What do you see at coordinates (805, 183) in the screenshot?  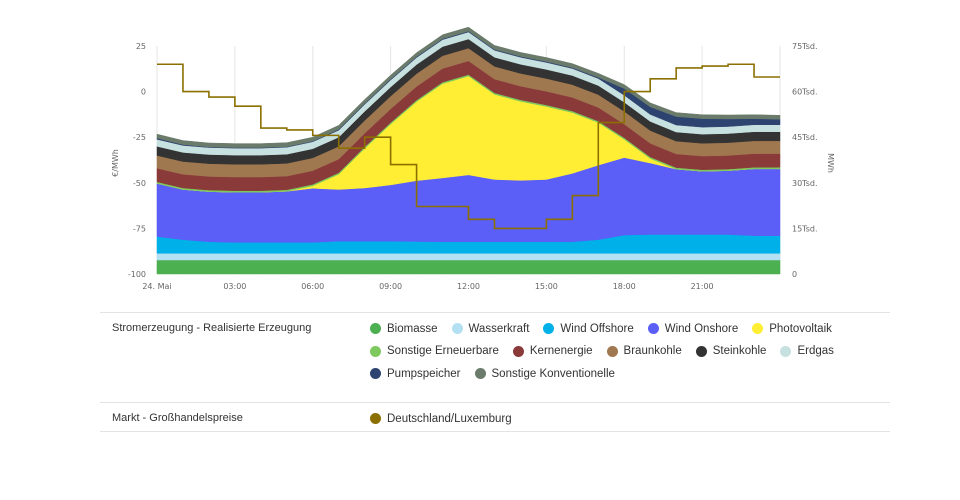 I see `right-tick-label: 30Tsd.` at bounding box center [805, 183].